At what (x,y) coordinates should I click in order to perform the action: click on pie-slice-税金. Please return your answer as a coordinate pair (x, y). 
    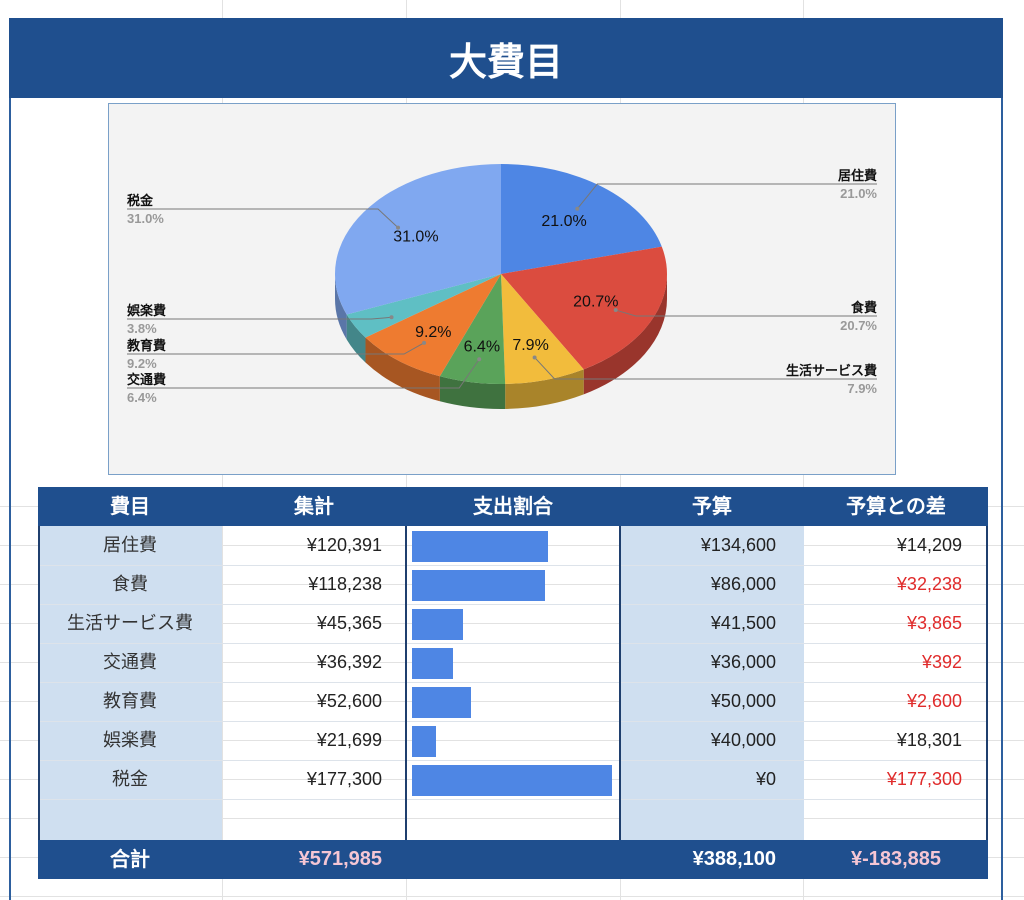
    Looking at the image, I should click on (418, 239).